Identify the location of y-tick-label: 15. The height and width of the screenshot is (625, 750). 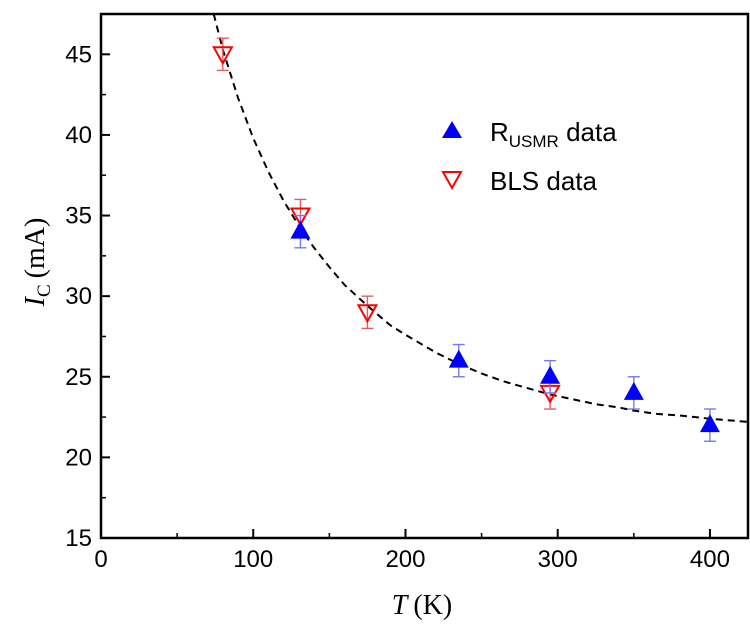
(78, 538).